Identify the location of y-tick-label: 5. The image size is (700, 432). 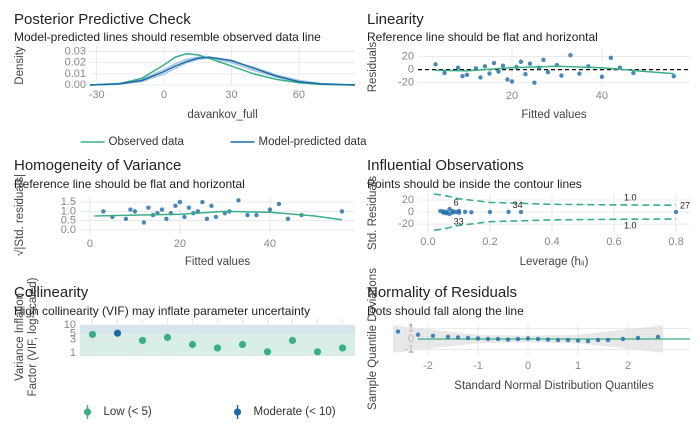
(73, 333).